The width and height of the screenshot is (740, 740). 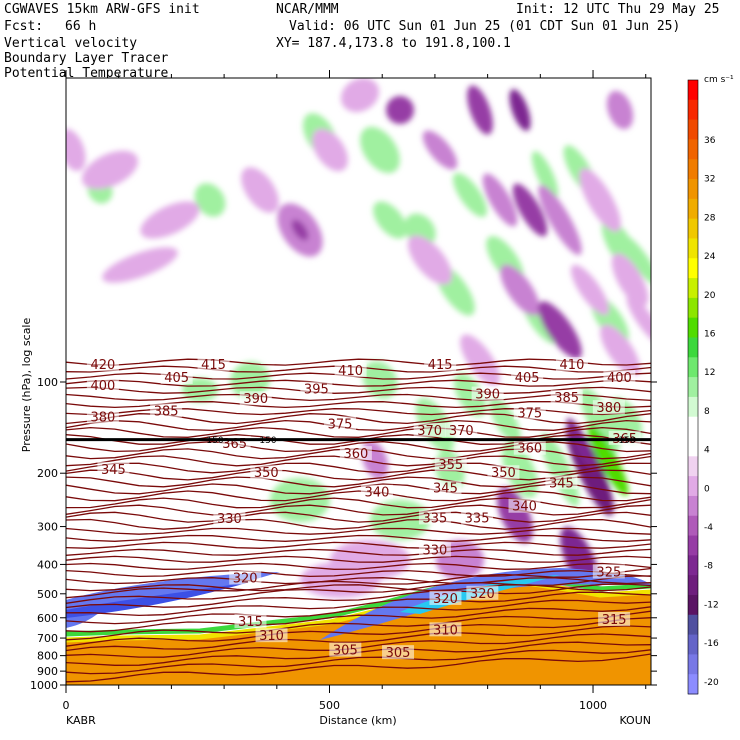 What do you see at coordinates (707, 412) in the screenshot?
I see `colorbar-label: 8` at bounding box center [707, 412].